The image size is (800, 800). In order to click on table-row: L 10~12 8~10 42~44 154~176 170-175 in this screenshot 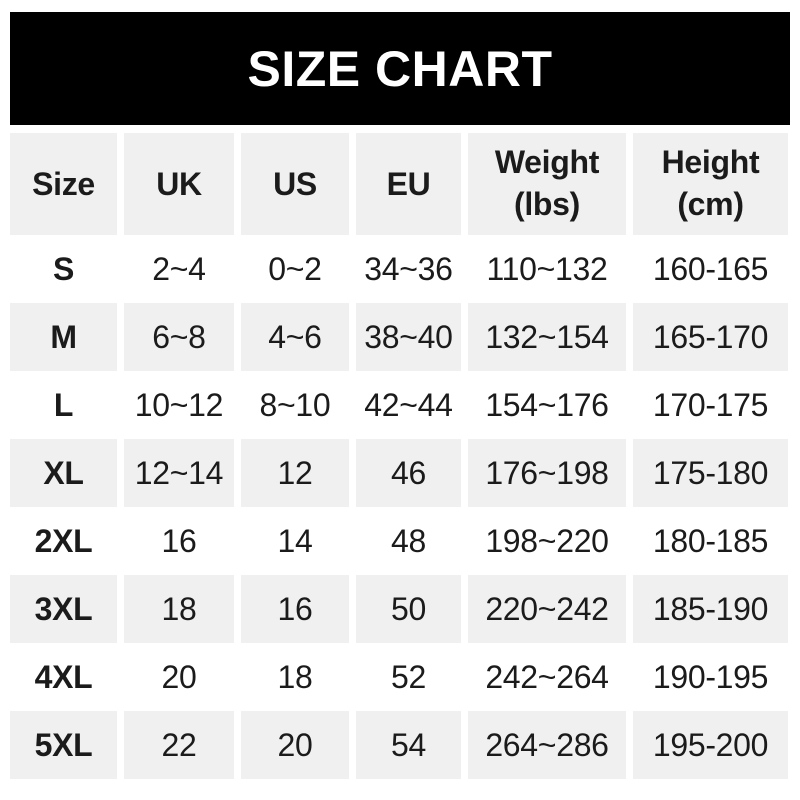, I will do `click(399, 405)`.